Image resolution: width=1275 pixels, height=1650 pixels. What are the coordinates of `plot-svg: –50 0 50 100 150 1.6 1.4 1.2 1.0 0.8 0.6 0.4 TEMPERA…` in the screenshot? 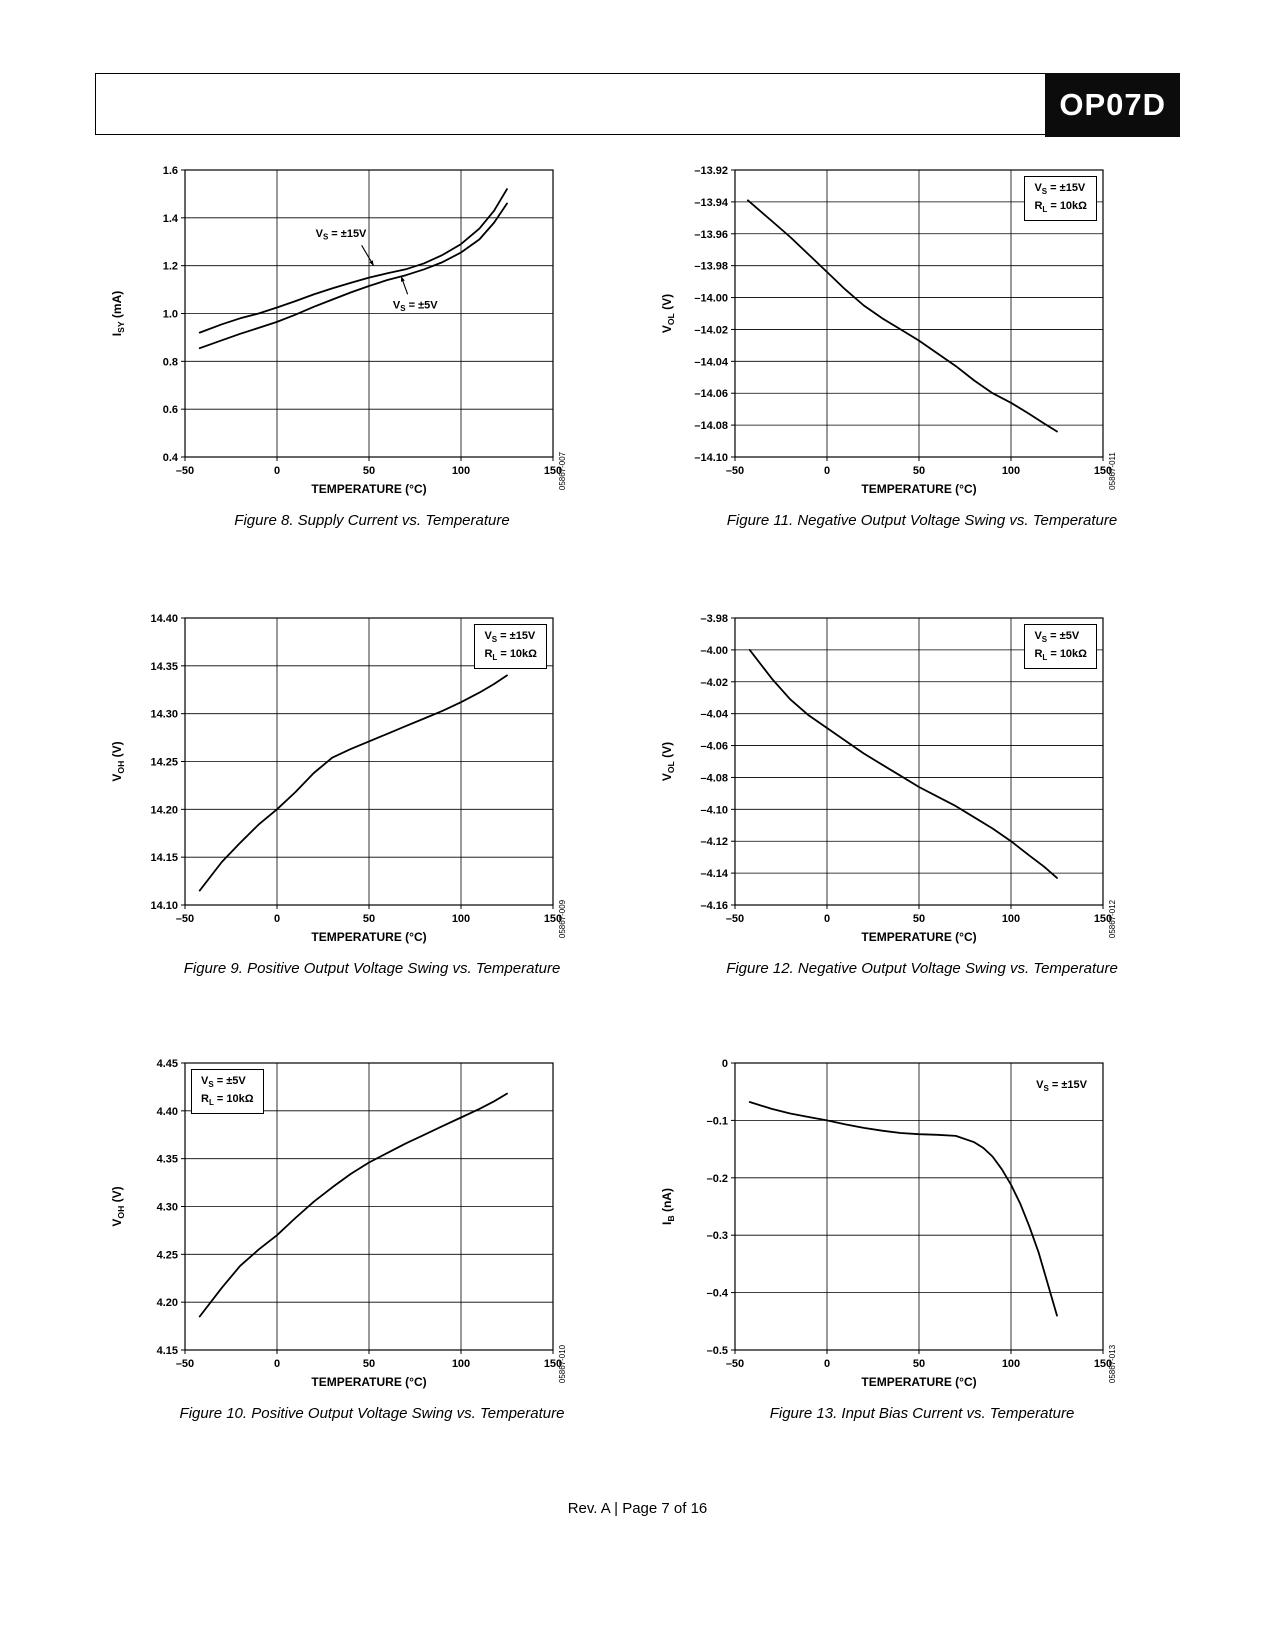 It's located at (338, 330).